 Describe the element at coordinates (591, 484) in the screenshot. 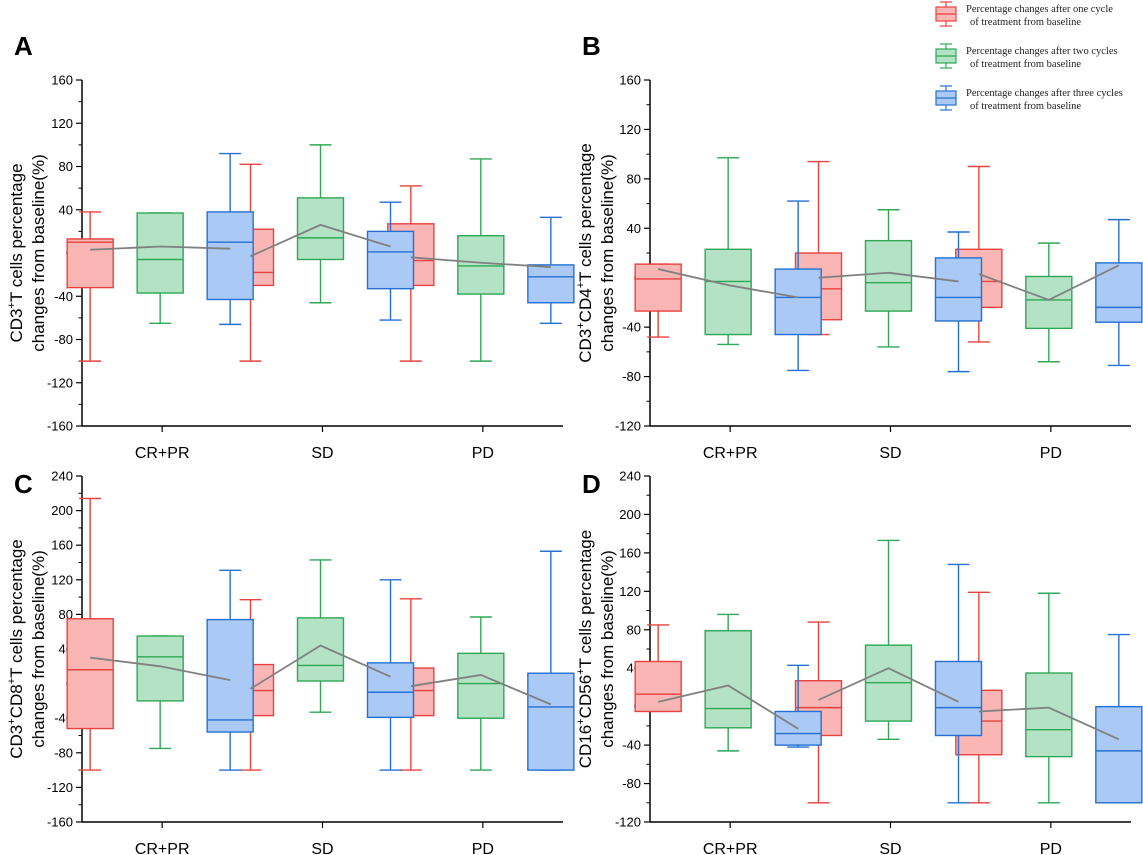

I see `panel-letter: D` at that location.